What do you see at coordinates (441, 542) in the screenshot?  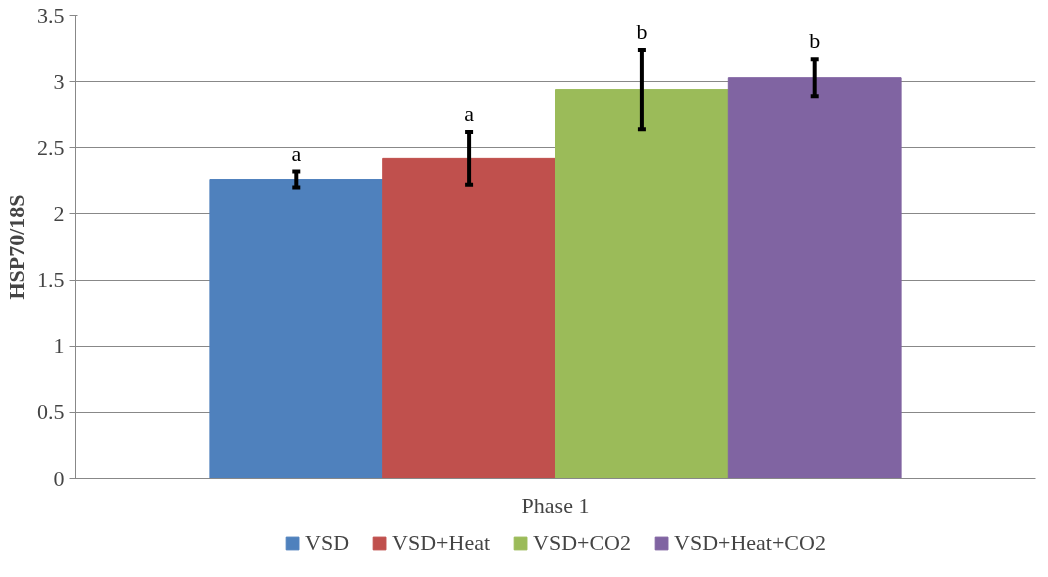 I see `legend-label: VSD+Heat` at bounding box center [441, 542].